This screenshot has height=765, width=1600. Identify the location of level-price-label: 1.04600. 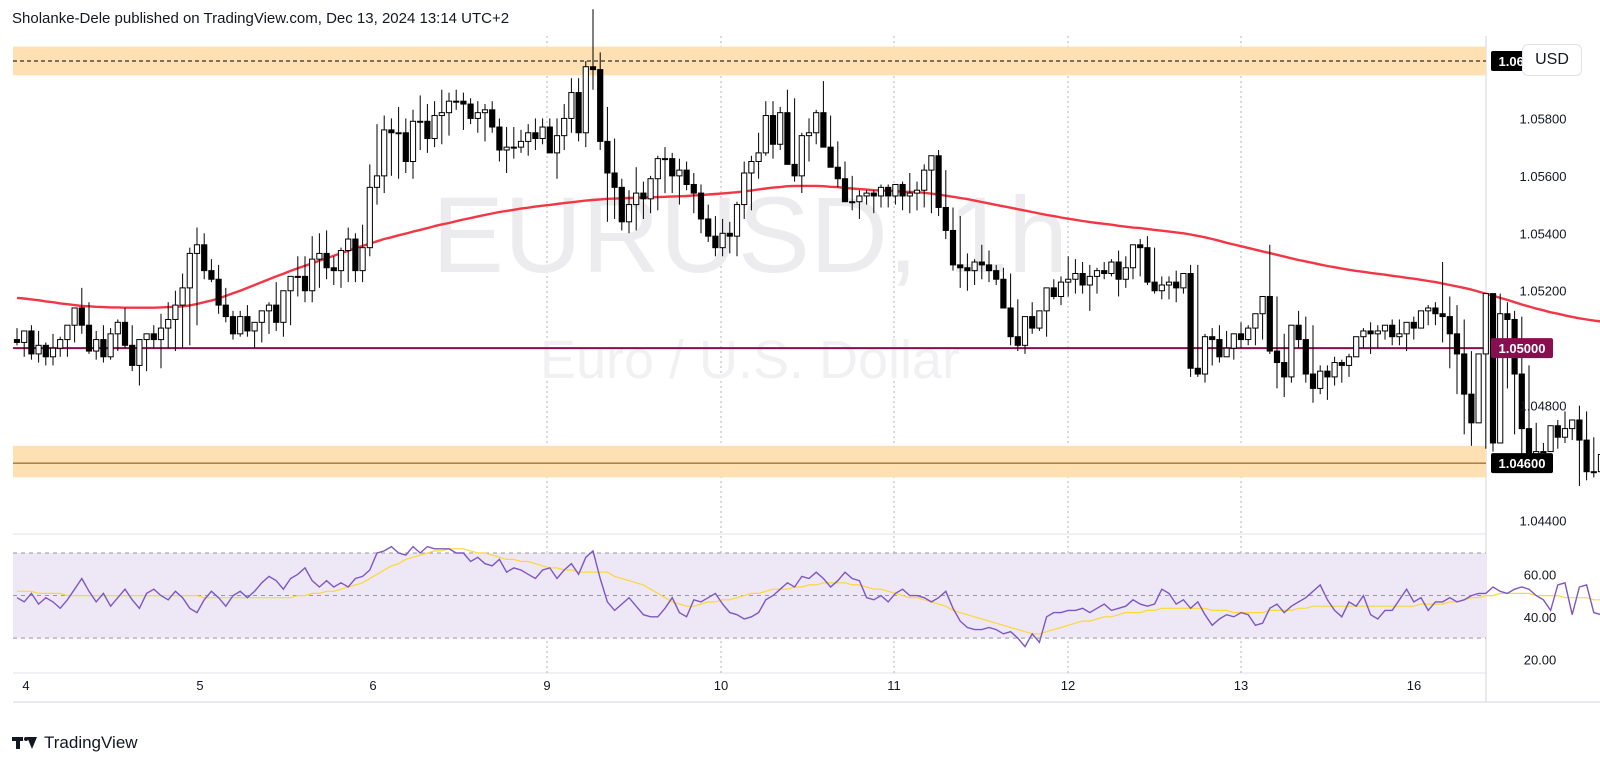
(1522, 463).